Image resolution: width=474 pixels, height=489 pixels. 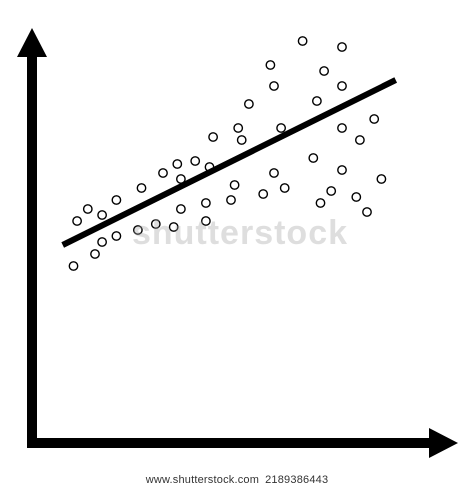 I want to click on x-axis-arrow-icon, so click(x=443, y=443).